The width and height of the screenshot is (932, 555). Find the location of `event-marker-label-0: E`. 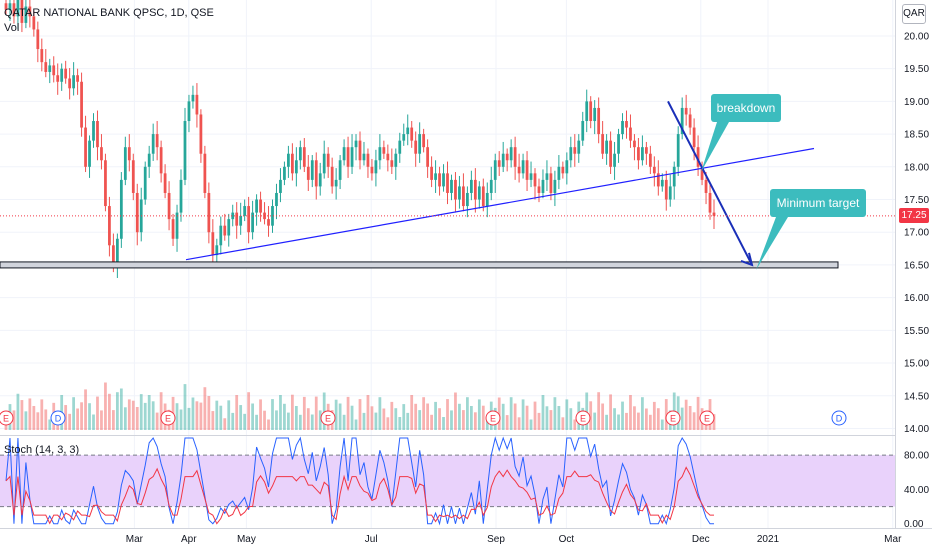

event-marker-label-0: E is located at coordinates (6, 419).